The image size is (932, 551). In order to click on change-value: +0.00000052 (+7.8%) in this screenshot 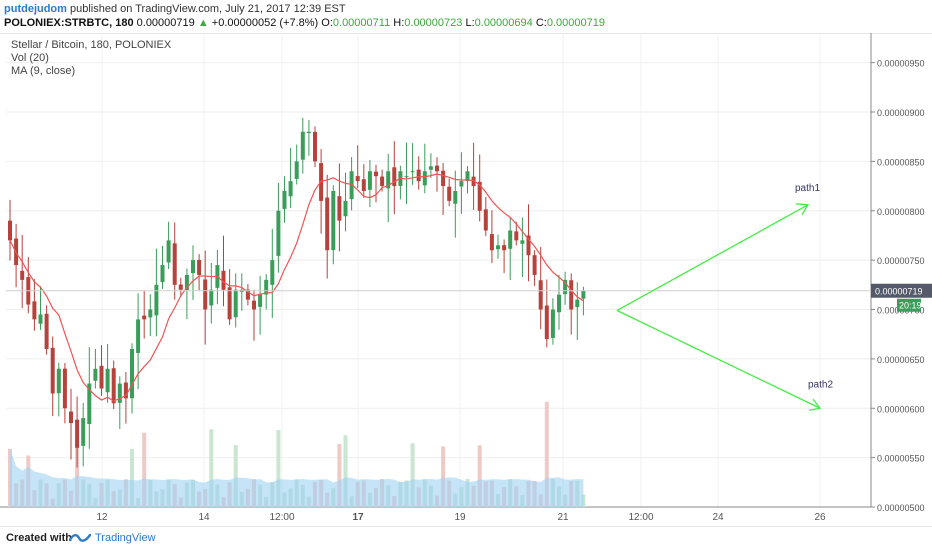, I will do `click(265, 23)`.